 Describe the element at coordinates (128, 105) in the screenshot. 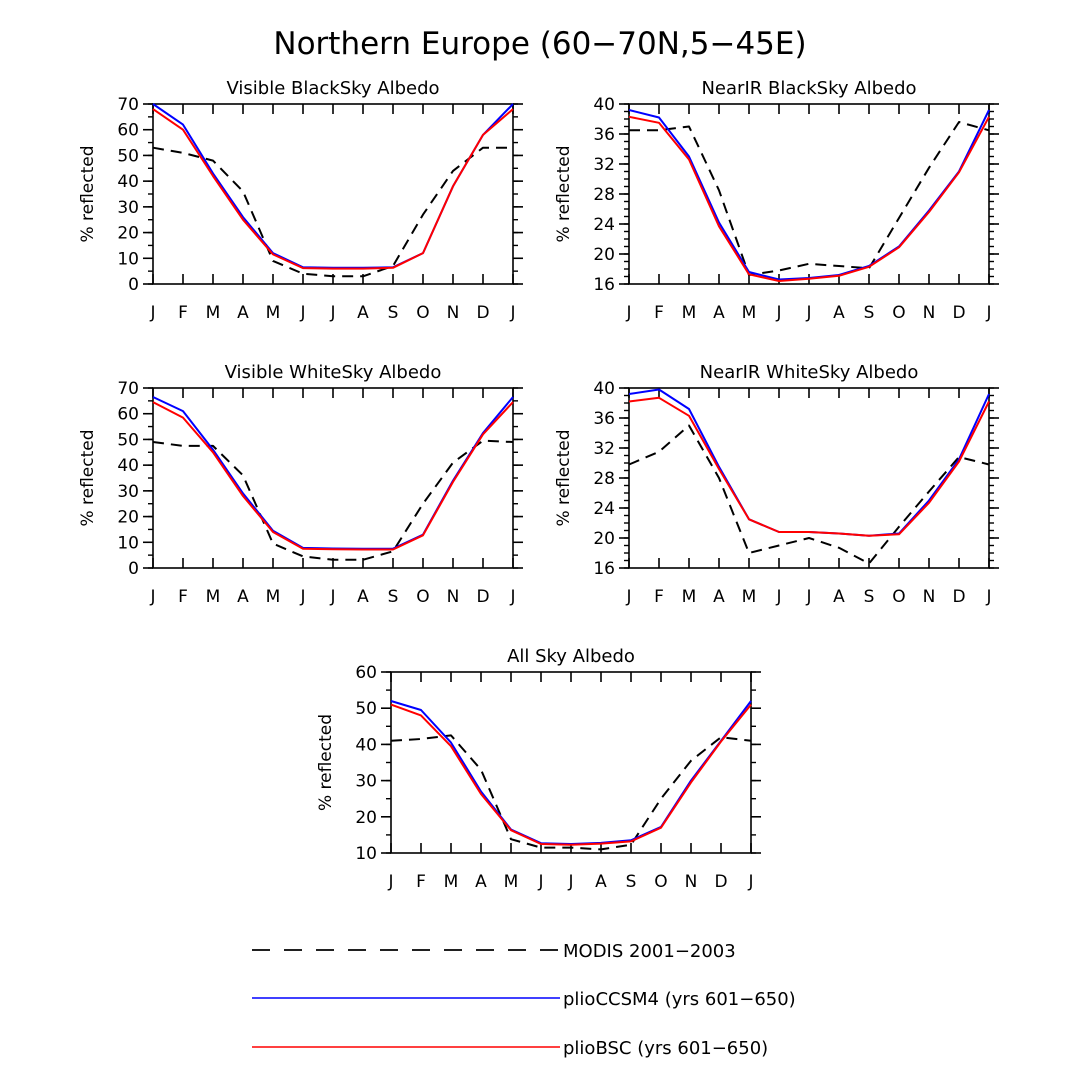

I see `y-tick-label: 70` at that location.